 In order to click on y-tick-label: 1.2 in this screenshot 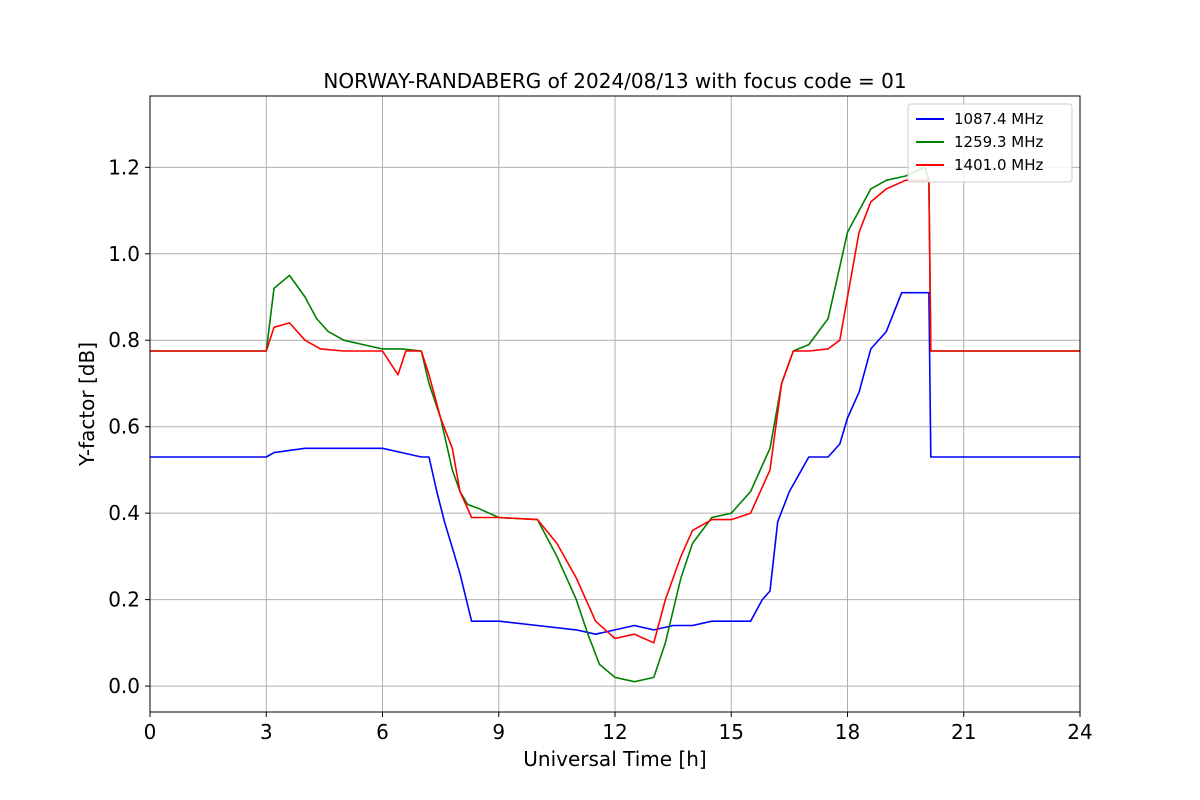, I will do `click(124, 167)`.